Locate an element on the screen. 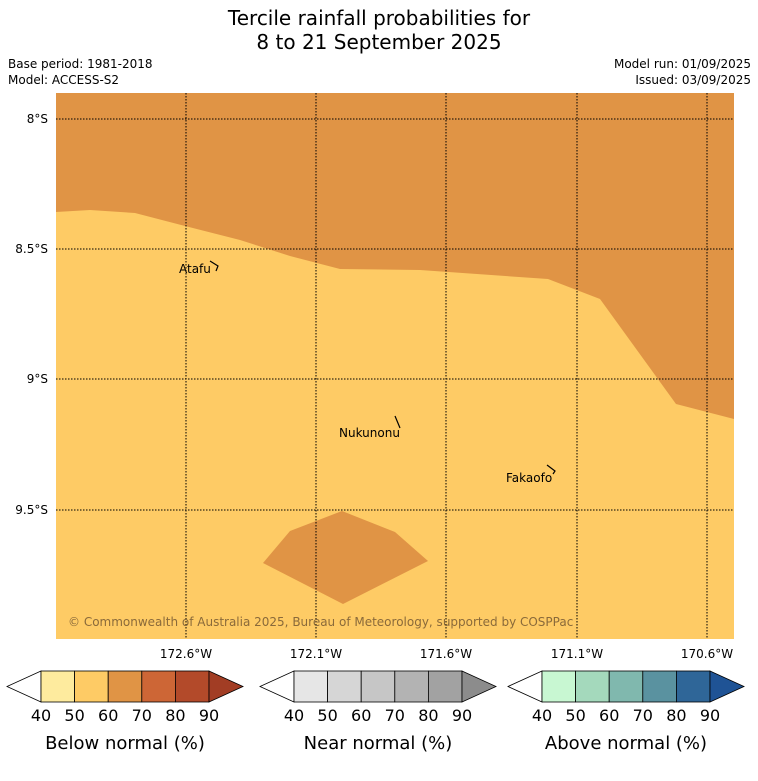  lat-label-8s: 8°S is located at coordinates (37, 119).